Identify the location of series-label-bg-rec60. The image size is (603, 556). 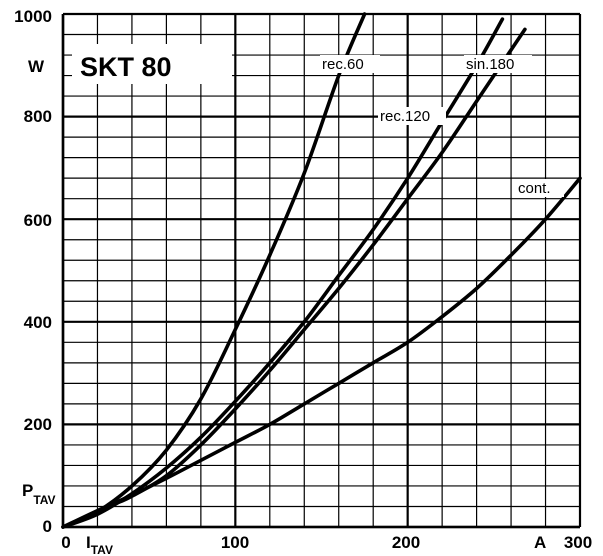
(350, 64).